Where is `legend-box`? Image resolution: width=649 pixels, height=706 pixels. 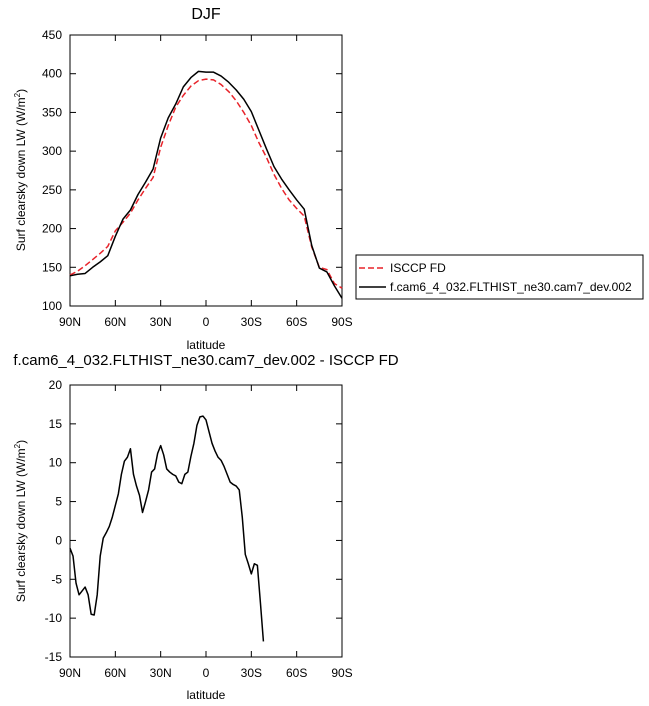 legend-box is located at coordinates (499, 277).